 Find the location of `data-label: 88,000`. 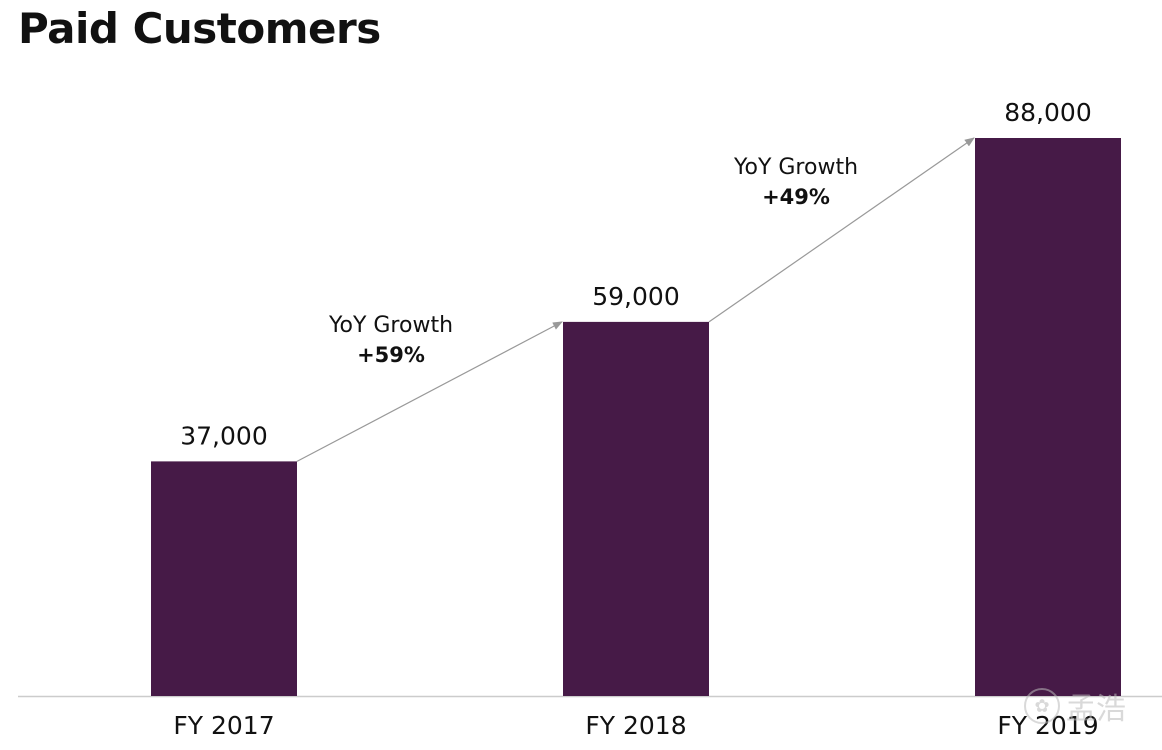

data-label: 88,000 is located at coordinates (1047, 112).